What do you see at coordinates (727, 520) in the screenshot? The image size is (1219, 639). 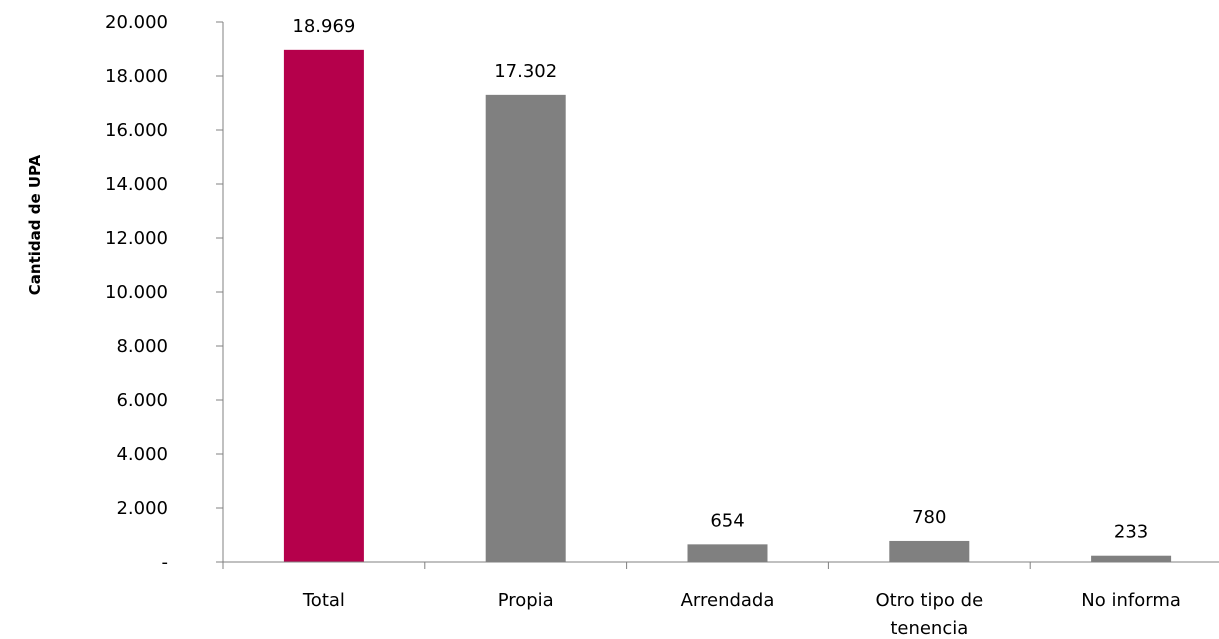 I see `data-label: 654` at bounding box center [727, 520].